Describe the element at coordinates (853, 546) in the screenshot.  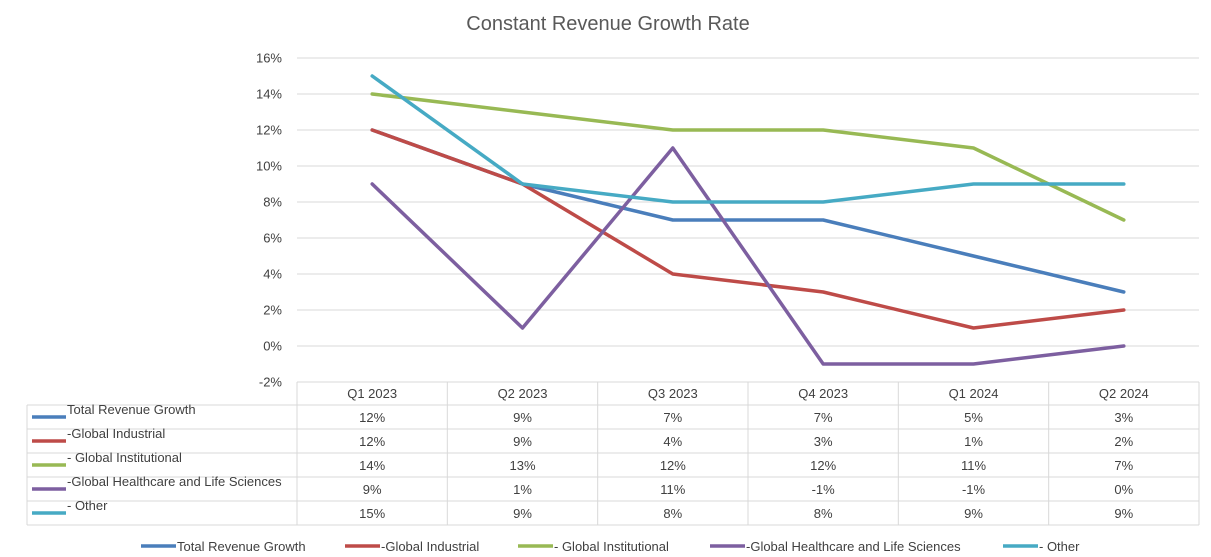
I see `legend-label: -Global Healthcare and Life Sciences` at that location.